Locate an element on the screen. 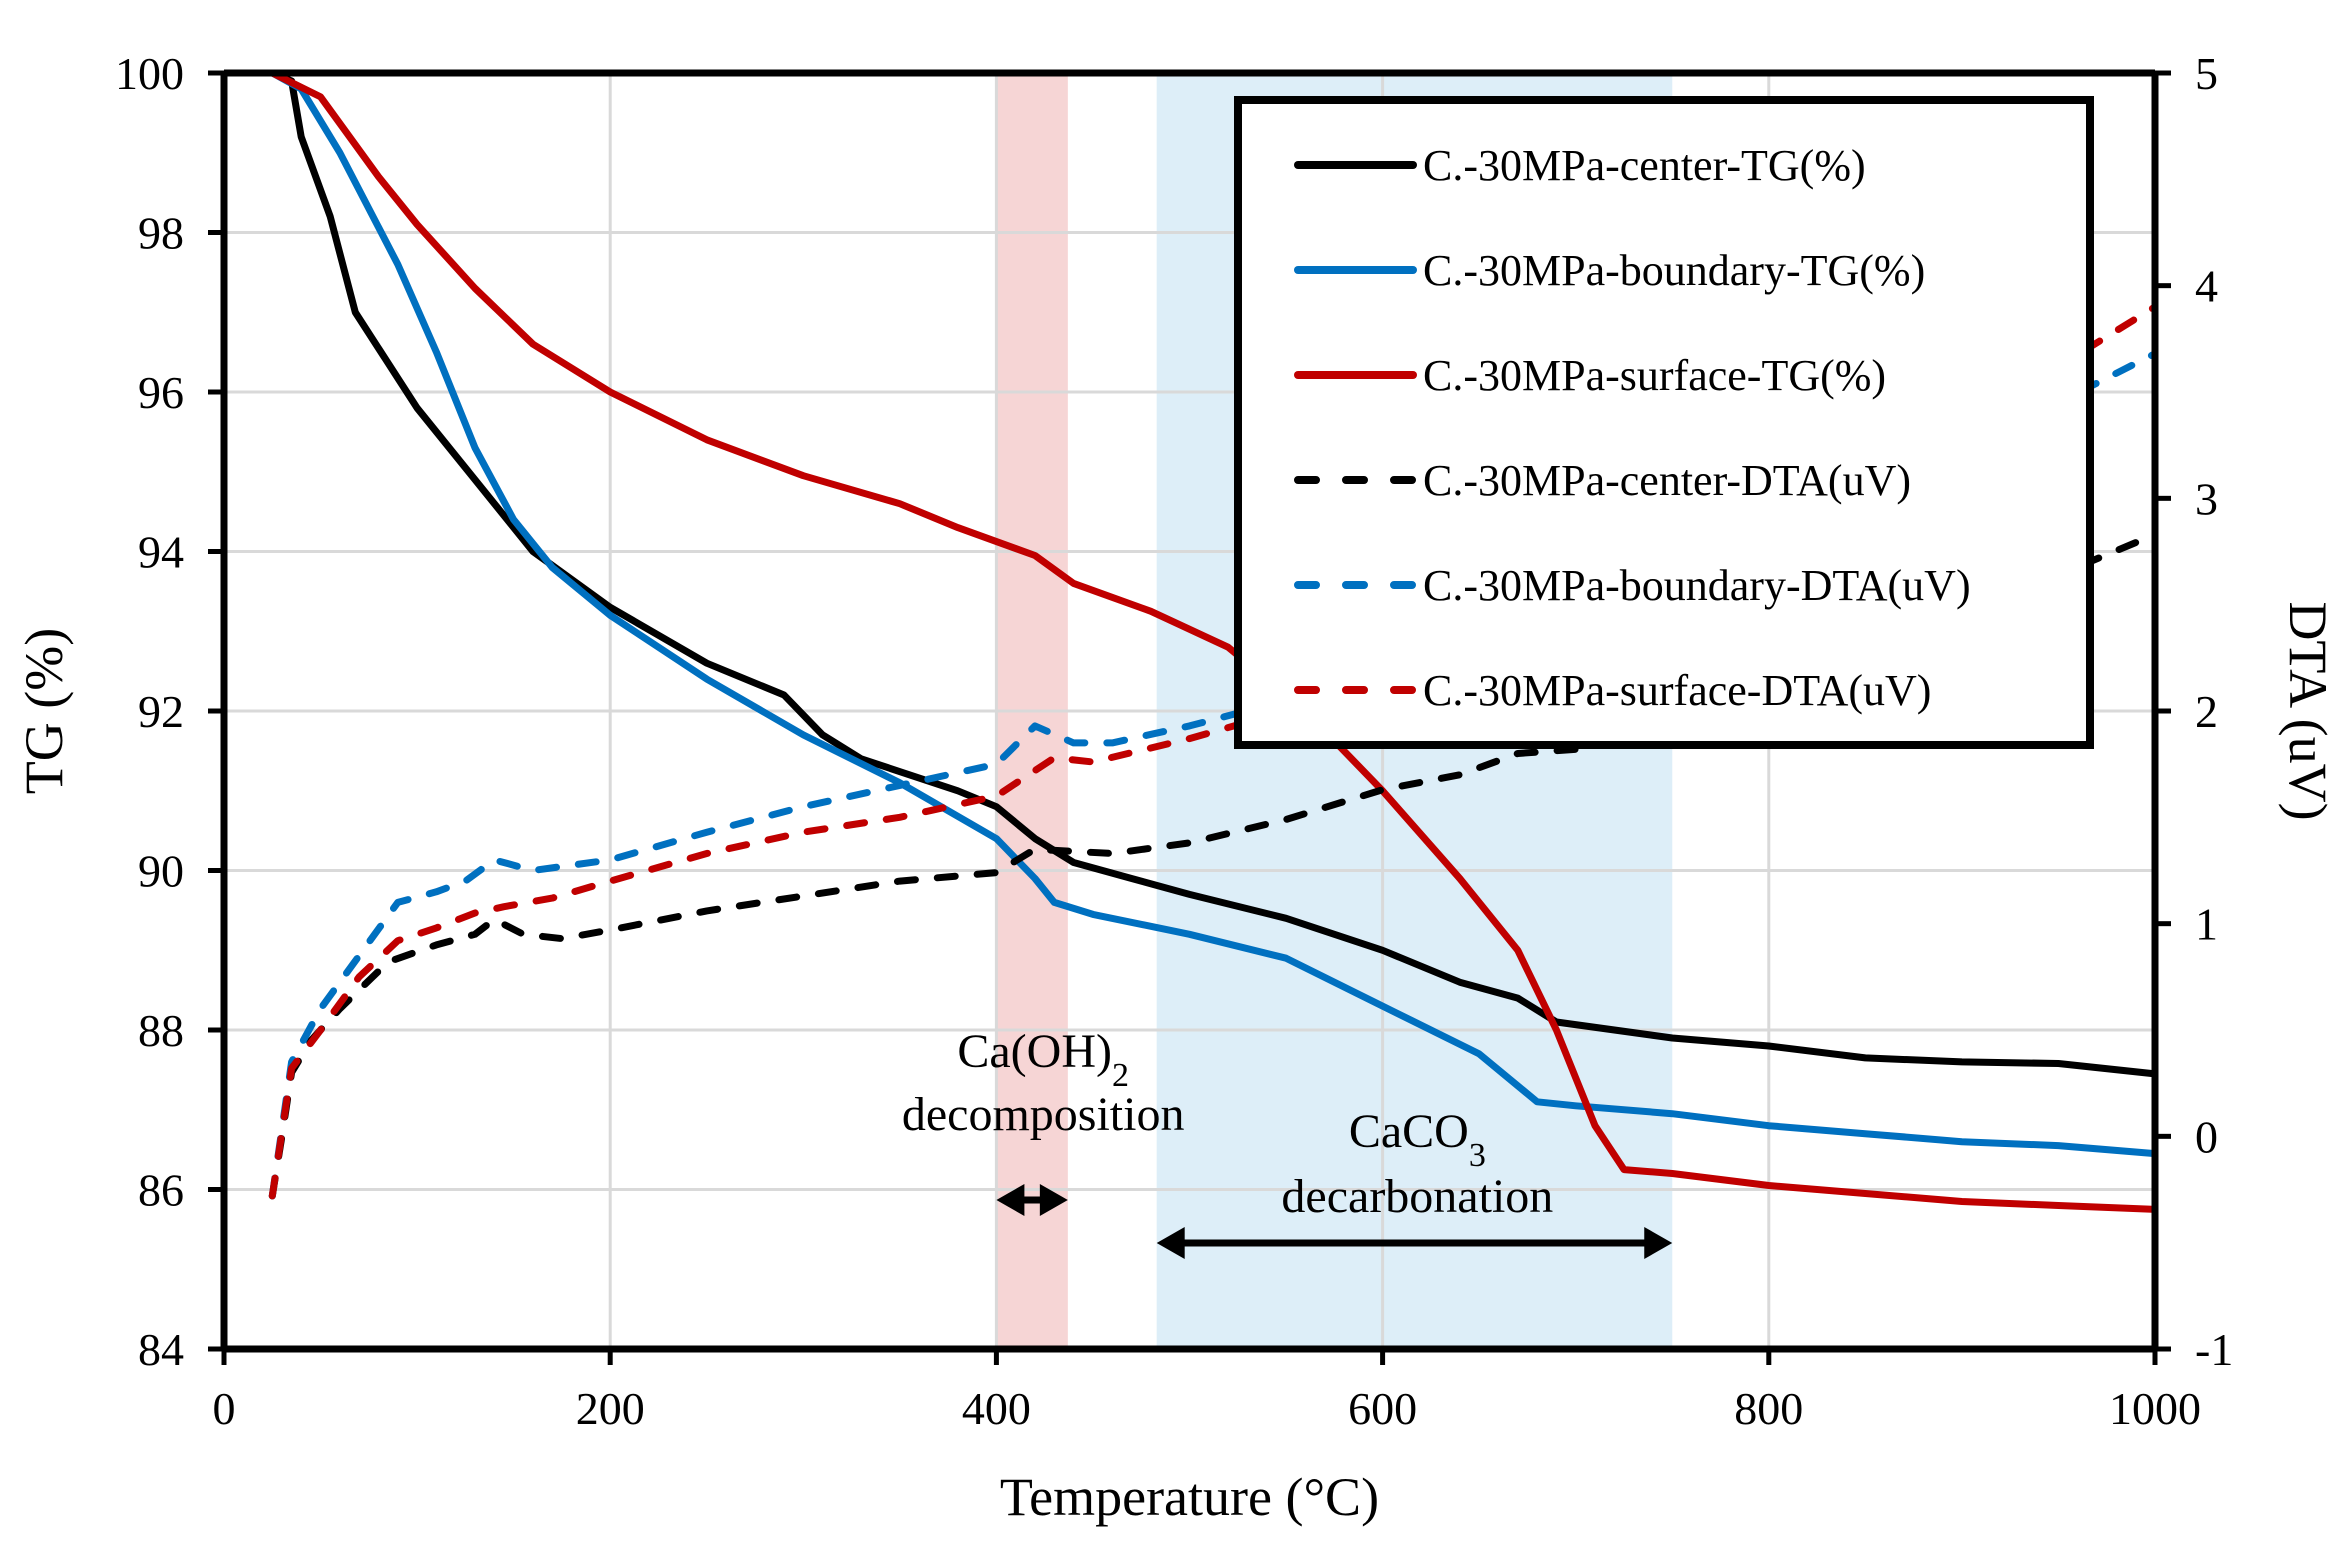 This screenshot has height=1541, width=2343. y-tick-label-left: 96 is located at coordinates (161, 392).